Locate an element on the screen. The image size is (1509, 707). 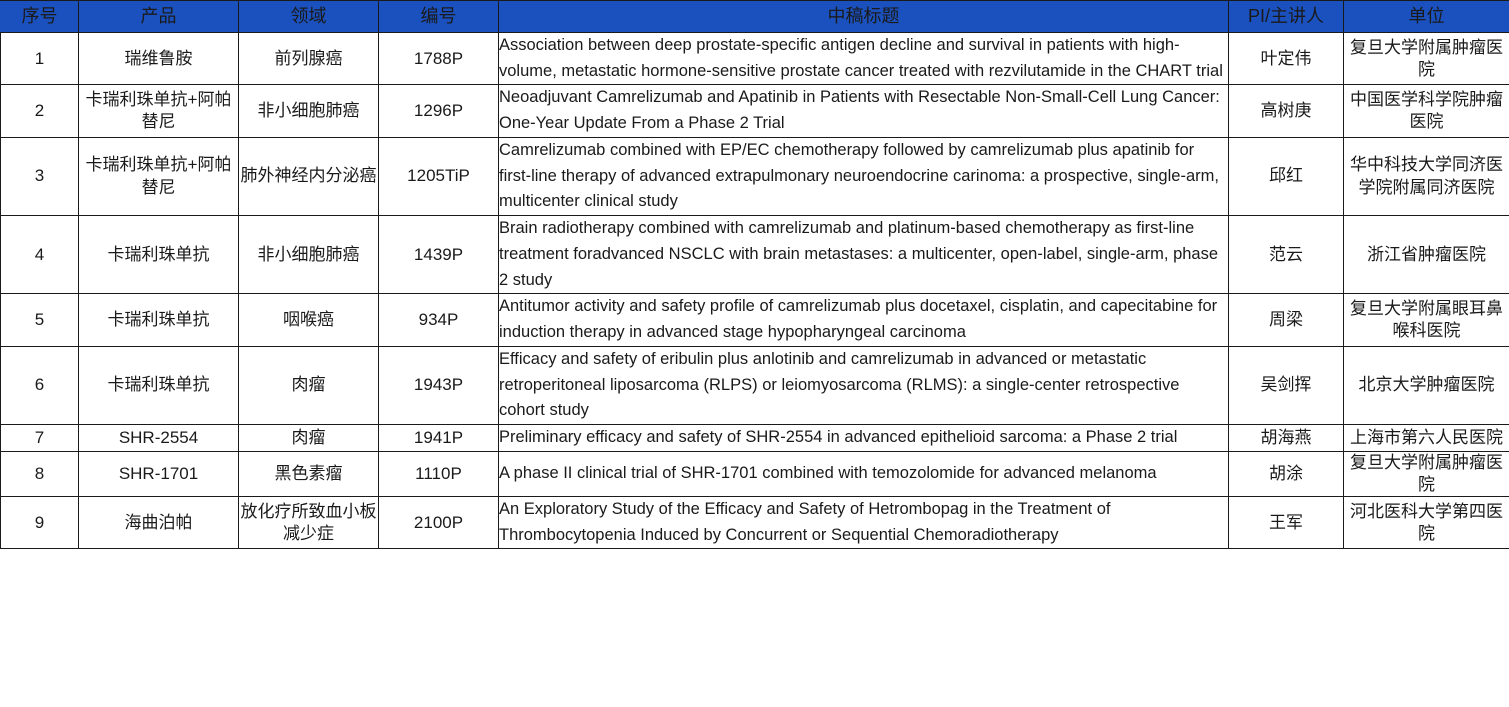
cell-index-text: 9 is located at coordinates (39, 522).